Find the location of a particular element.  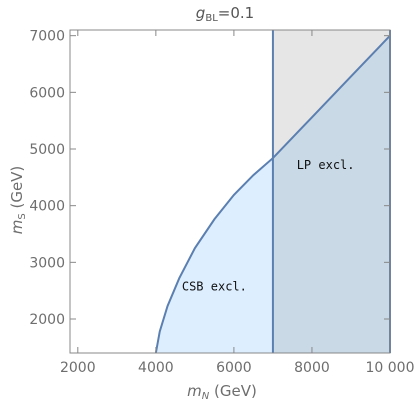

y-tick-label: 6000 is located at coordinates (47, 93).